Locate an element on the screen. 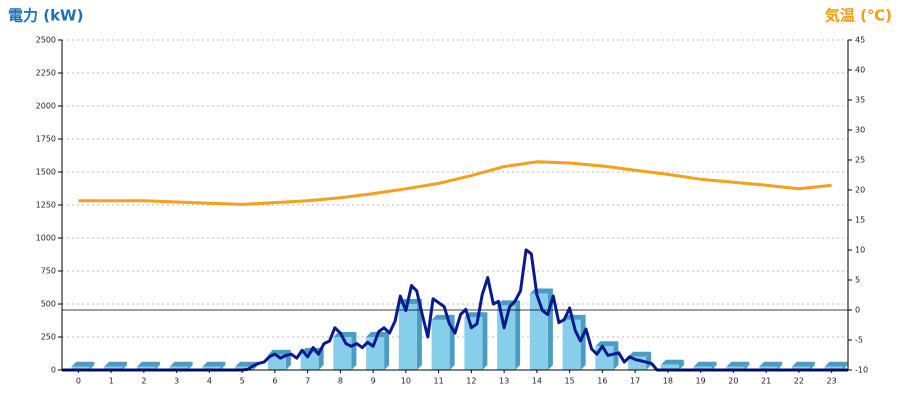 This screenshot has height=400, width=900. x-tick-label: 10 is located at coordinates (406, 381).